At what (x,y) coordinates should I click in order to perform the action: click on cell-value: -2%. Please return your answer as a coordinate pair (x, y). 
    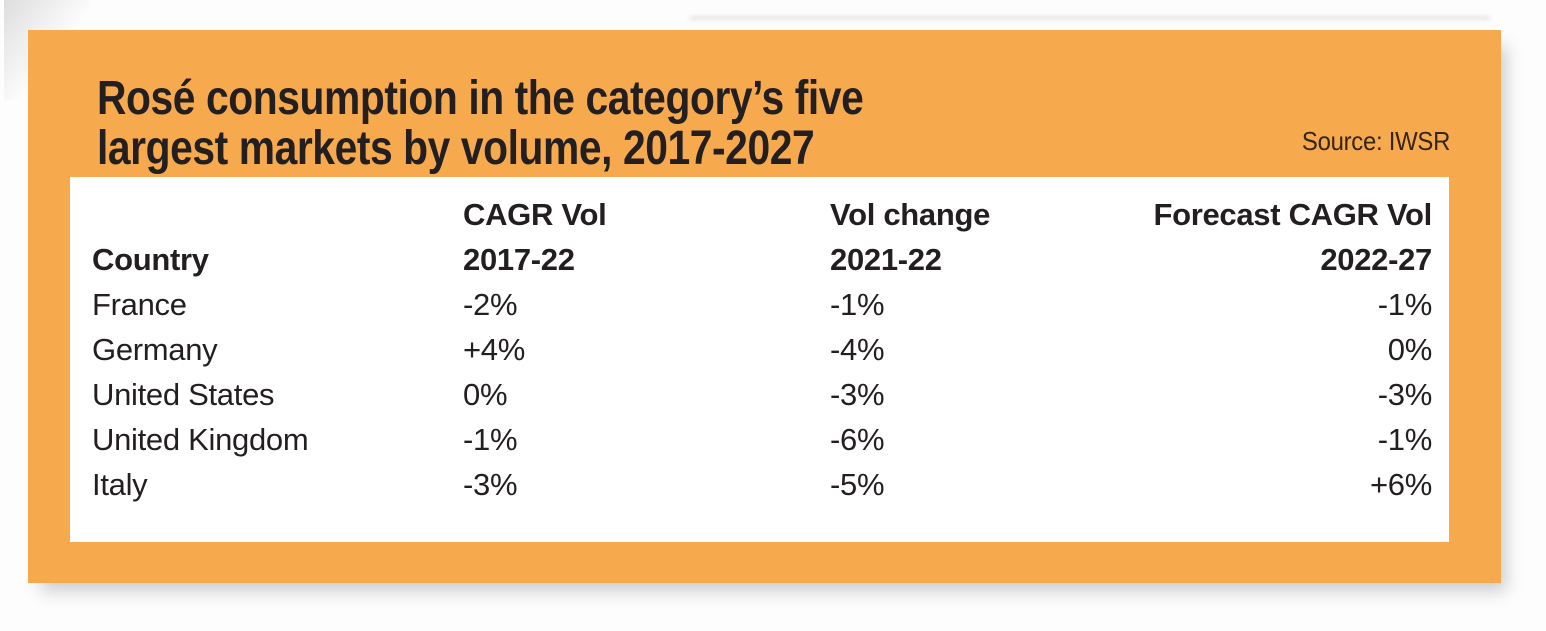
    Looking at the image, I should click on (490, 304).